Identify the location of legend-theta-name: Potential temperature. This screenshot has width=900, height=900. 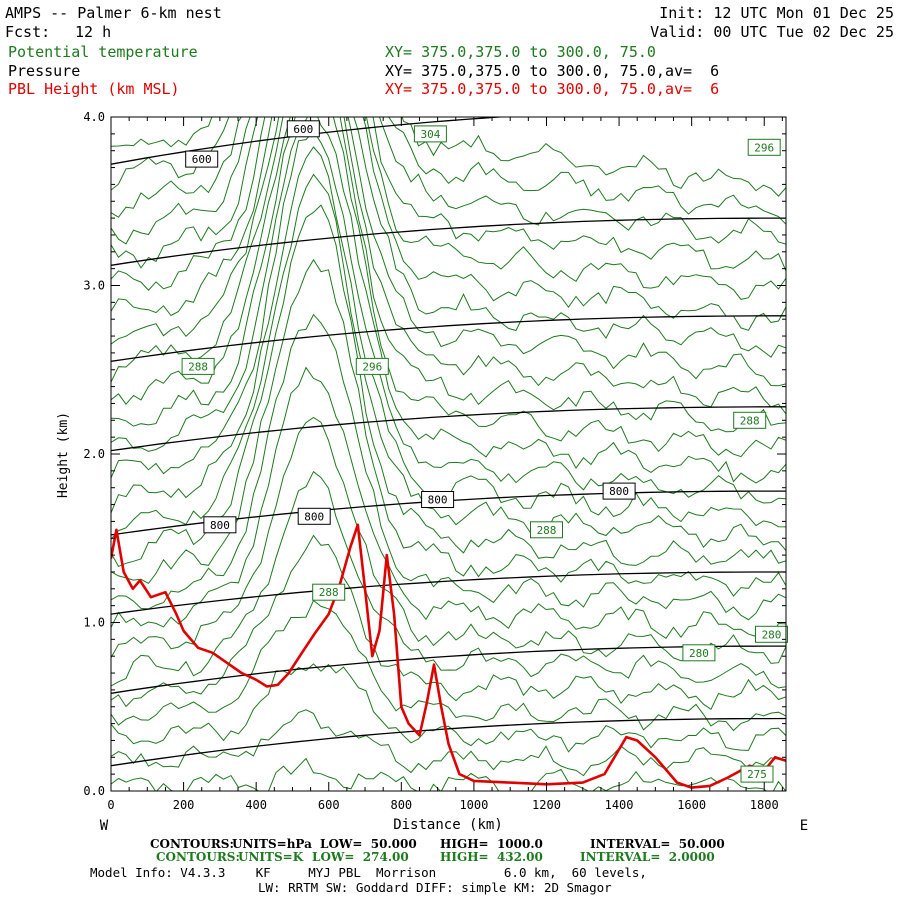
(103, 52).